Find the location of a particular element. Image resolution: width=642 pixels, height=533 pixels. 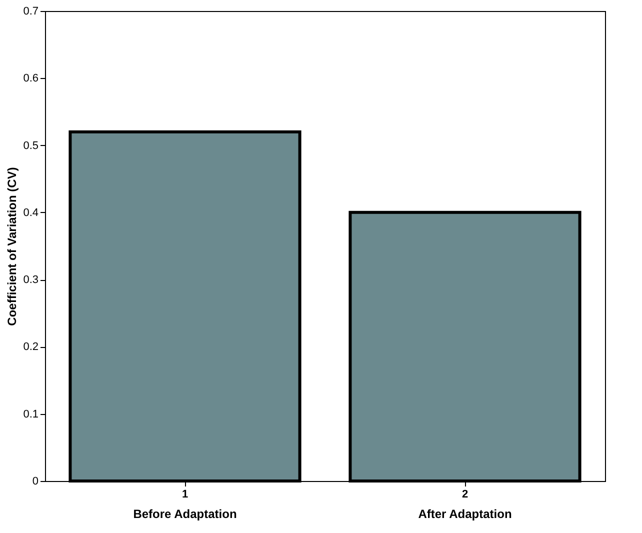

y-tick-label: 0.6 is located at coordinates (30, 78).